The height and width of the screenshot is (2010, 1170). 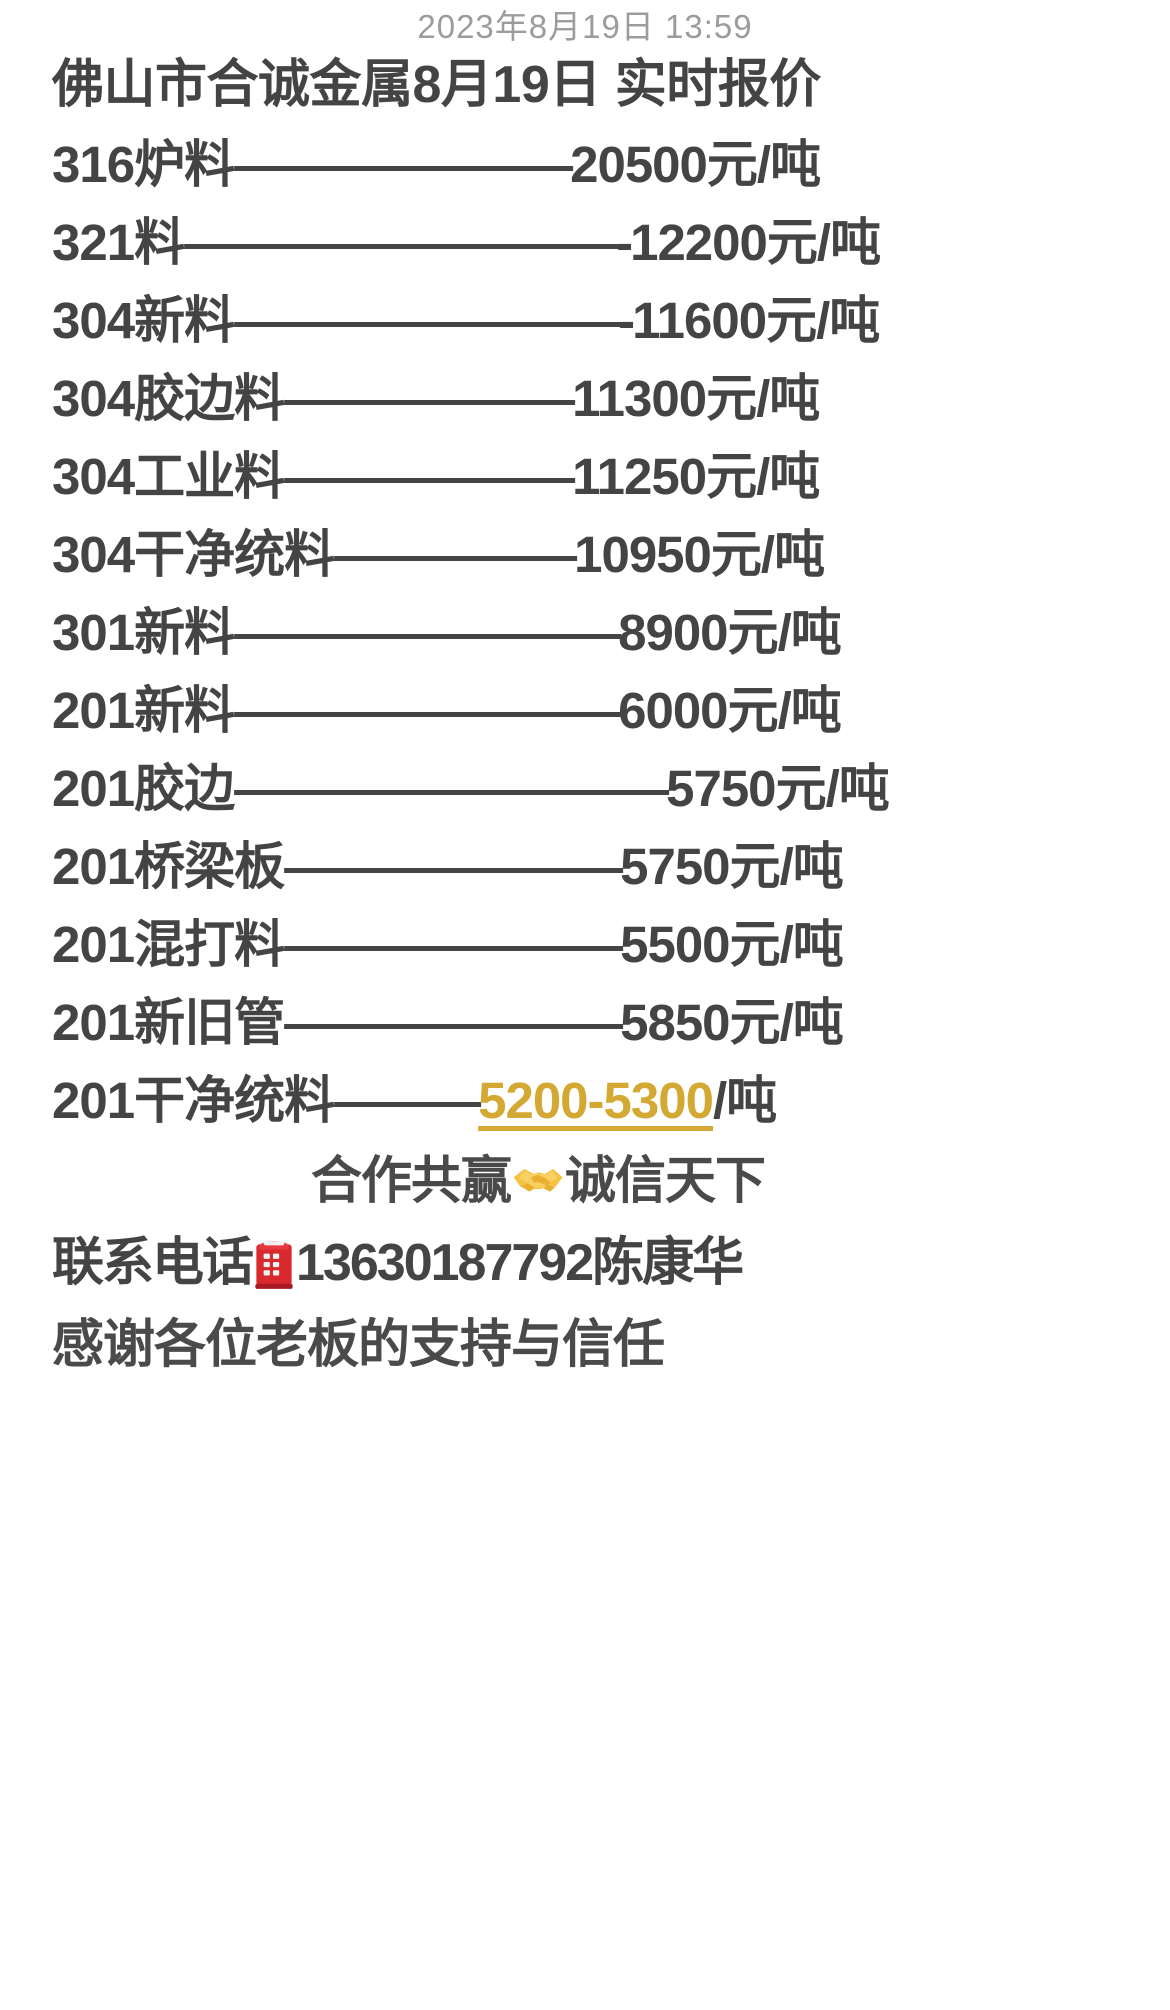 I want to click on price-row-value: 10950, so click(x=643, y=554).